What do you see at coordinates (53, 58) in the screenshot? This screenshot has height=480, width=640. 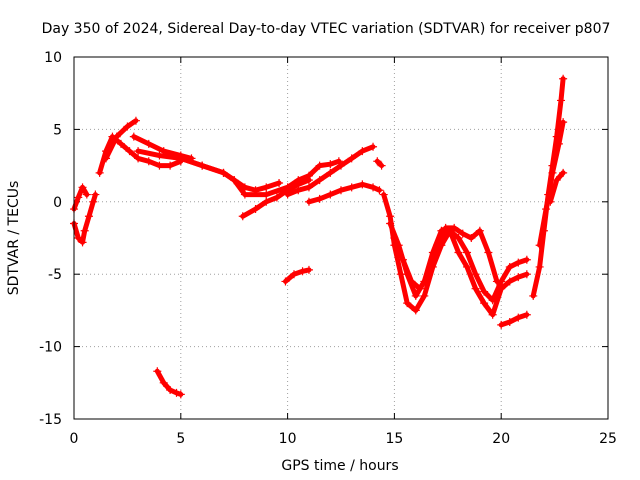 I see `y-tick-label: 10` at bounding box center [53, 58].